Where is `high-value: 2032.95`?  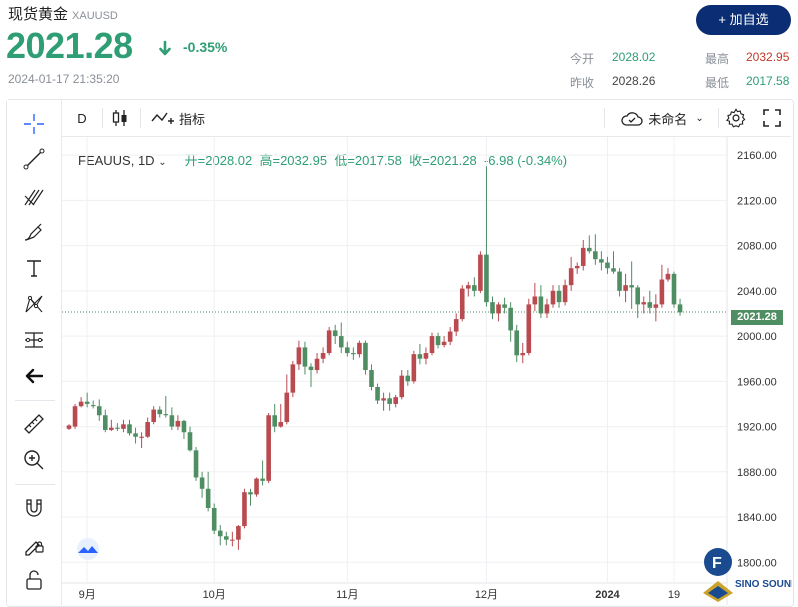 high-value: 2032.95 is located at coordinates (768, 57).